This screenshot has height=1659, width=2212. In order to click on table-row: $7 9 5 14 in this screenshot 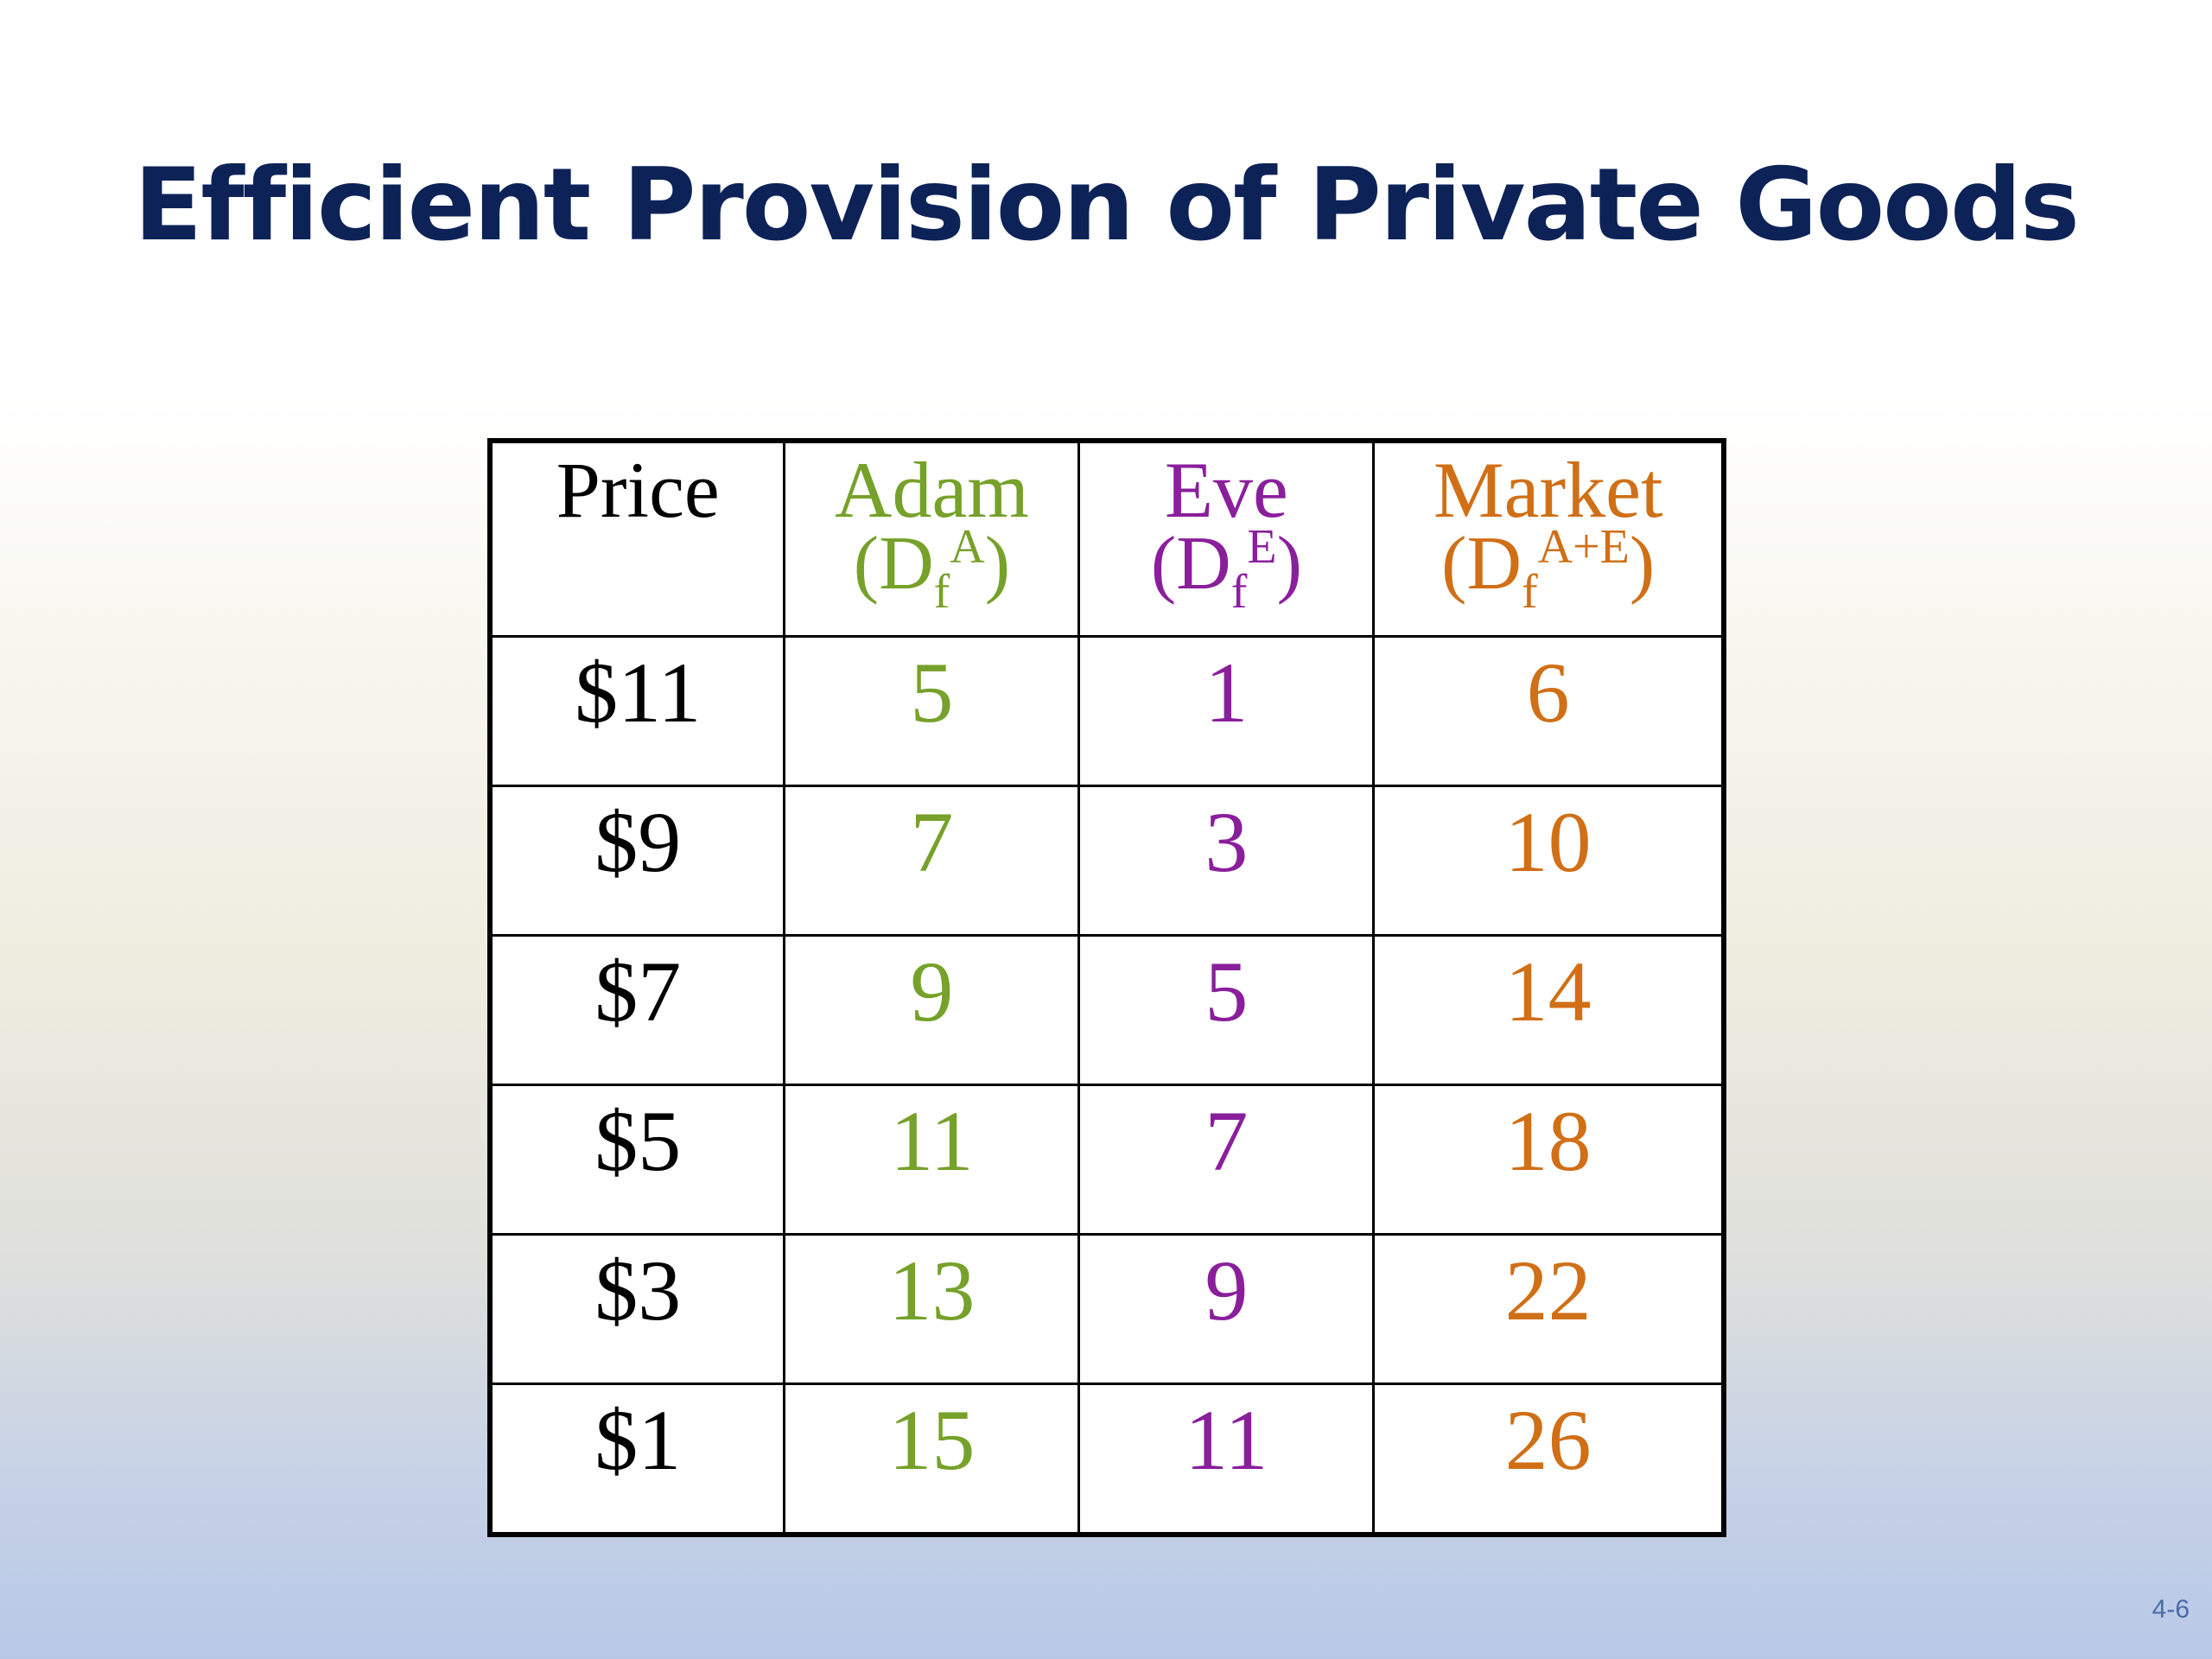, I will do `click(1107, 1010)`.